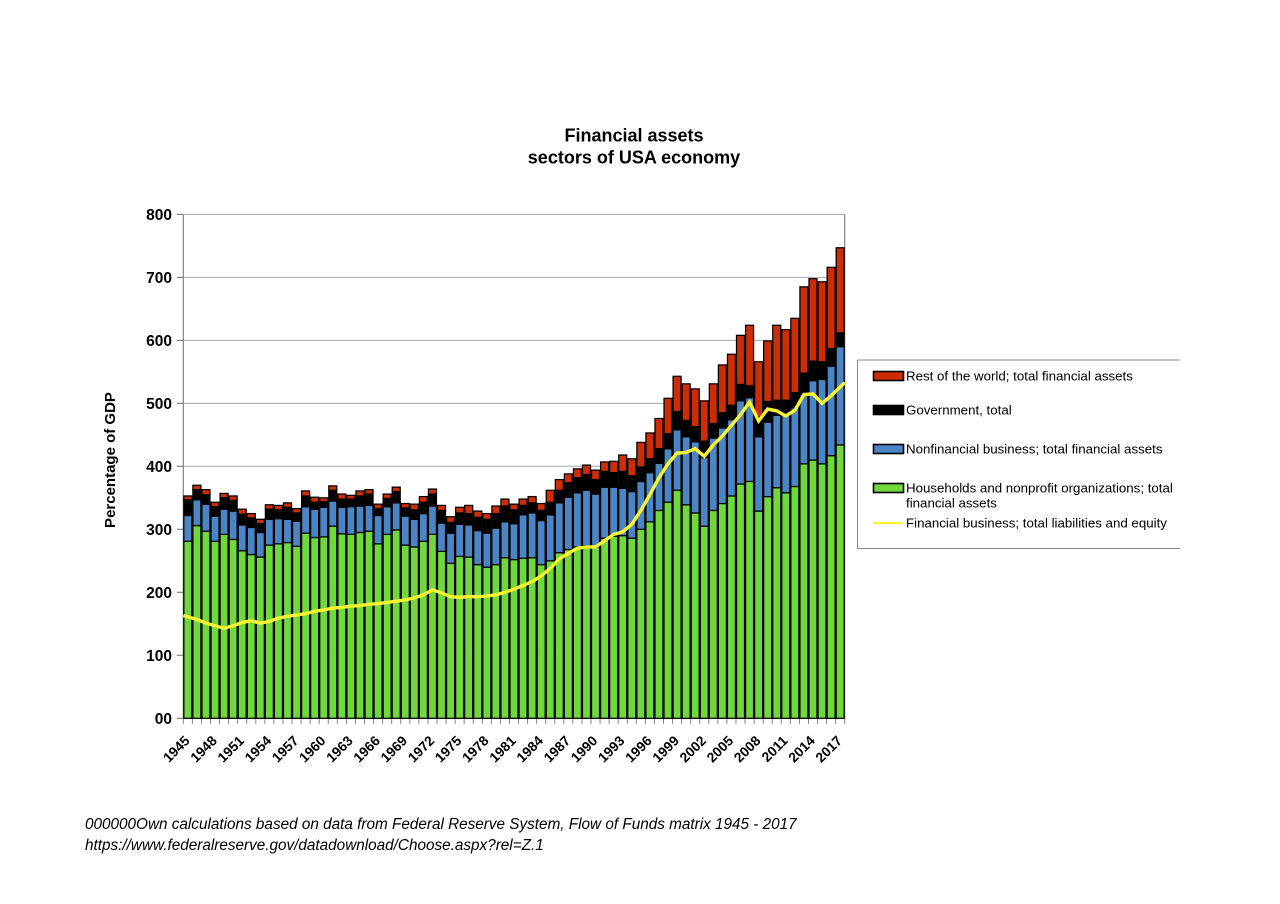 This screenshot has width=1280, height=904. Describe the element at coordinates (159, 656) in the screenshot. I see `svg-text: 100` at that location.